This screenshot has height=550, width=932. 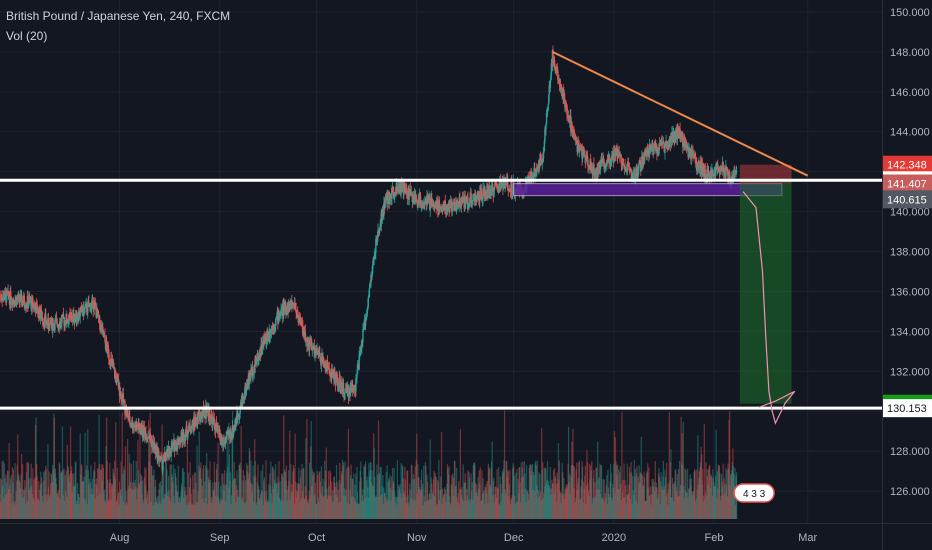 What do you see at coordinates (118, 16) in the screenshot?
I see `symbol-legend: British Pound / Japanese Yen, 240, FXCM` at bounding box center [118, 16].